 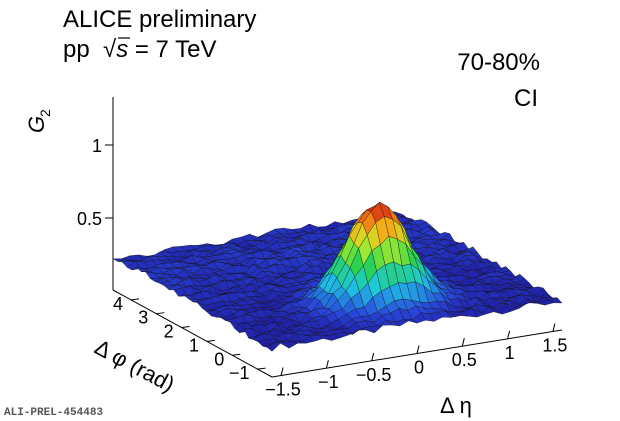 What do you see at coordinates (45, 113) in the screenshot?
I see `z-axis-title-sub: 2` at bounding box center [45, 113].